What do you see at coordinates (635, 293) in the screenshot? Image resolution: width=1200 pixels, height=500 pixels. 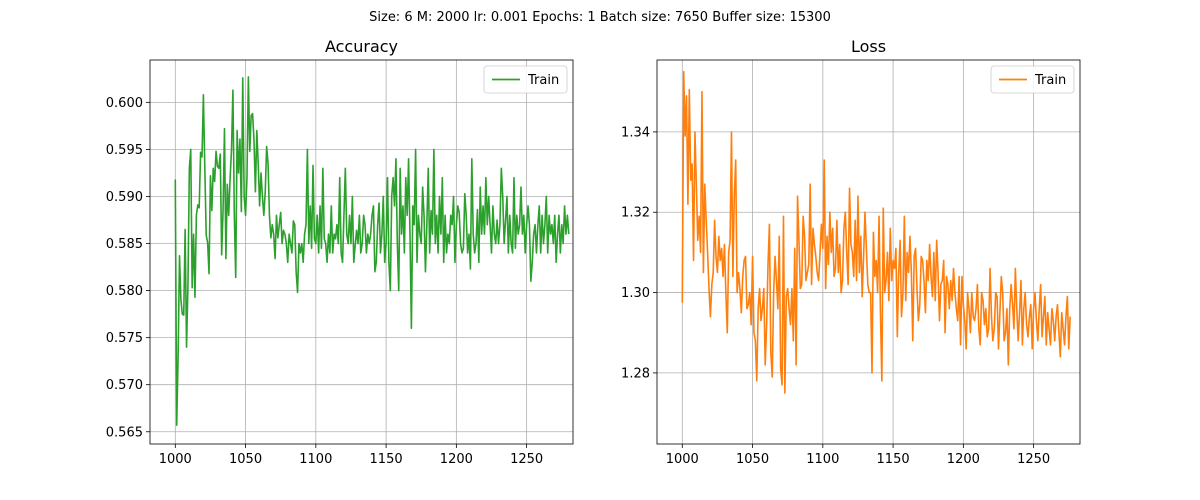 I see `y-tick-label: 1.30` at bounding box center [635, 293].